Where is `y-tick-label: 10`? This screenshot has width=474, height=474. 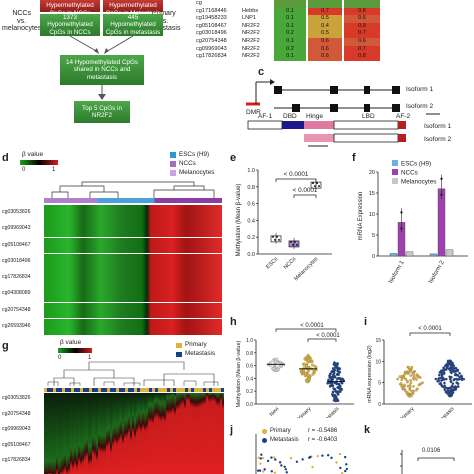
y-tick-label: 10 is located at coordinates (372, 215).